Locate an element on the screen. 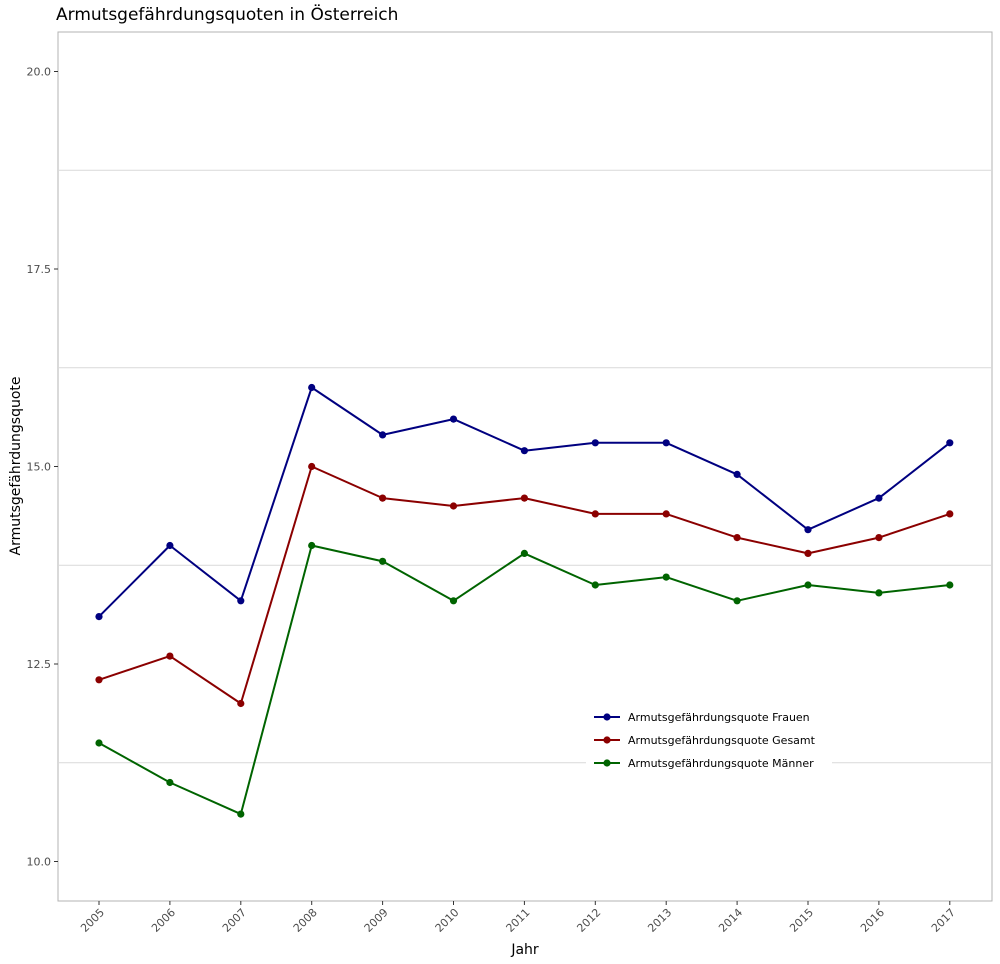 This screenshot has height=964, width=1000. x-tick-label: 2013 is located at coordinates (659, 920).